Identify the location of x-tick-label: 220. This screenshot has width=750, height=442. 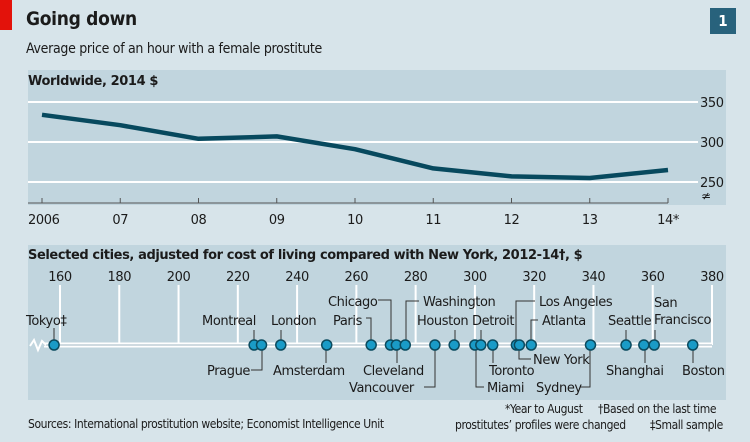
(238, 277).